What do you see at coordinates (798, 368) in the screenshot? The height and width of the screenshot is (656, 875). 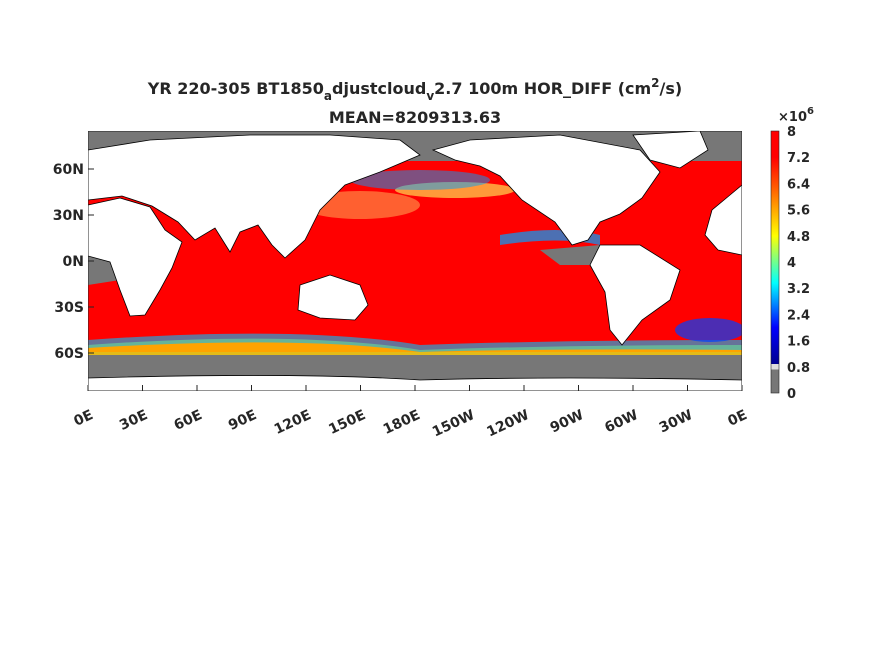 I see `colorbar-tick-label: 0.8` at bounding box center [798, 368].